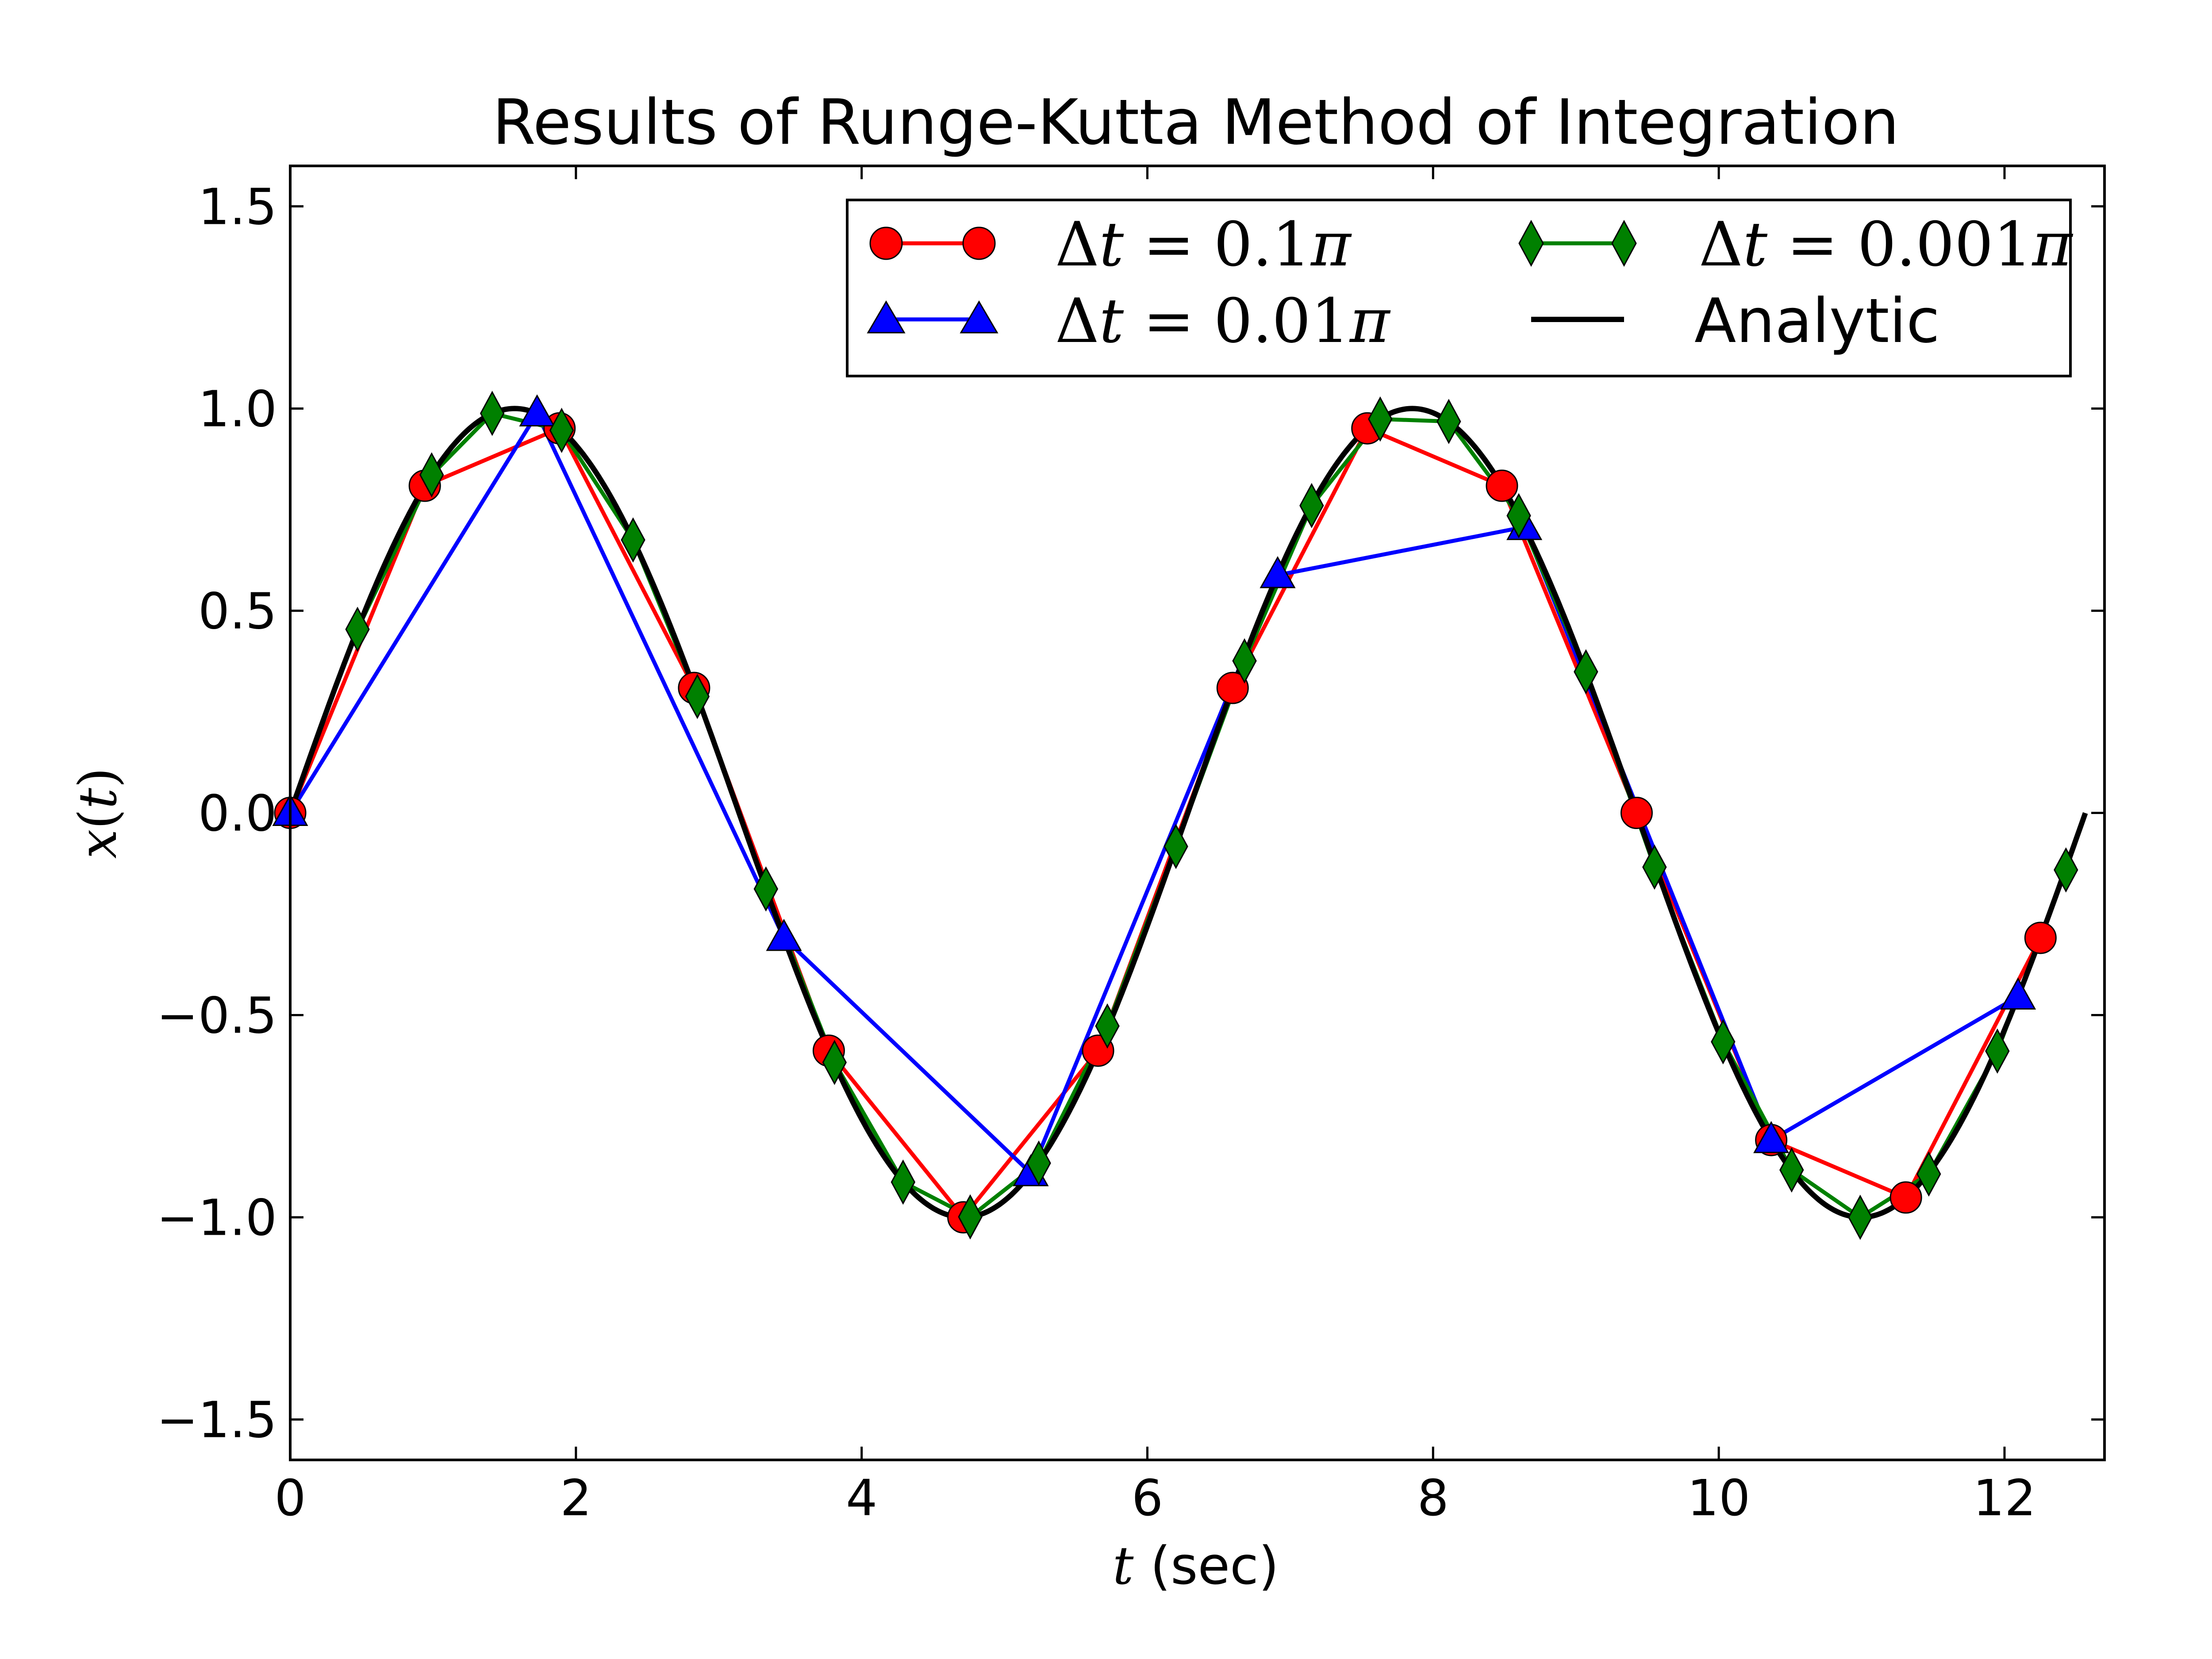  I want to click on legend-entry-dt-0.01pi: Δt = 0.01π, so click(1129, 321).